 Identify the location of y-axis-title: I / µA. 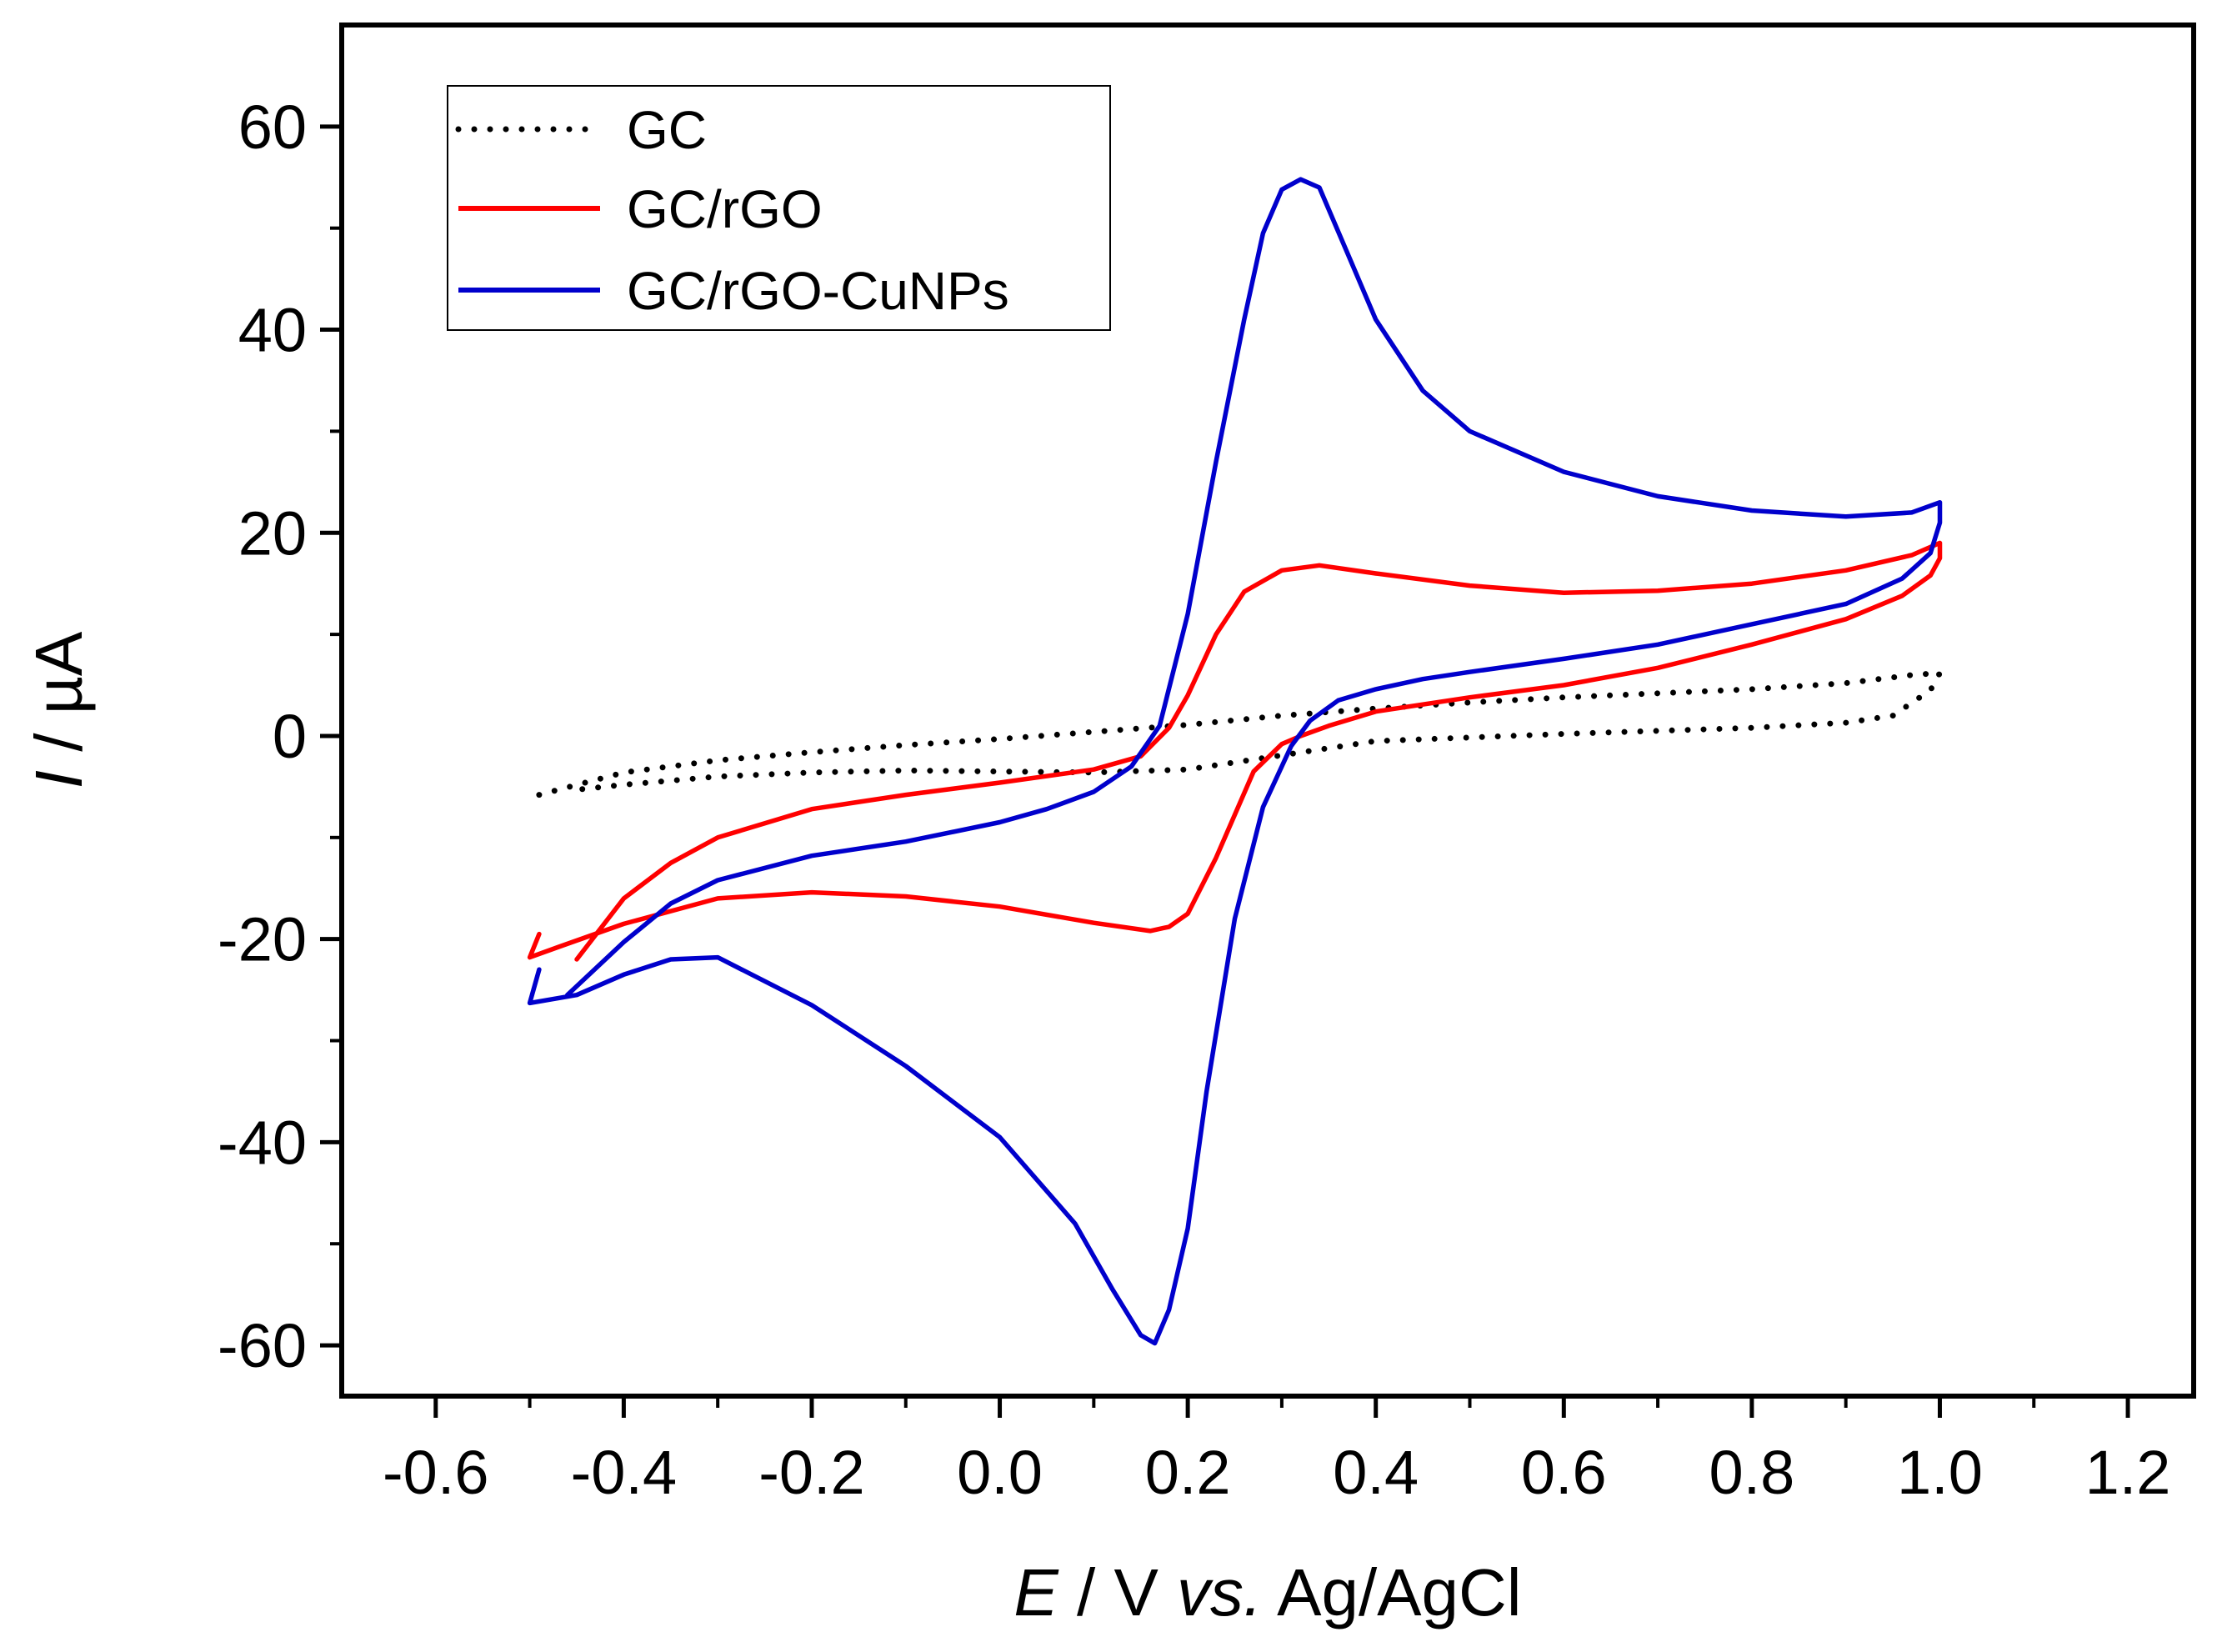
(59, 709).